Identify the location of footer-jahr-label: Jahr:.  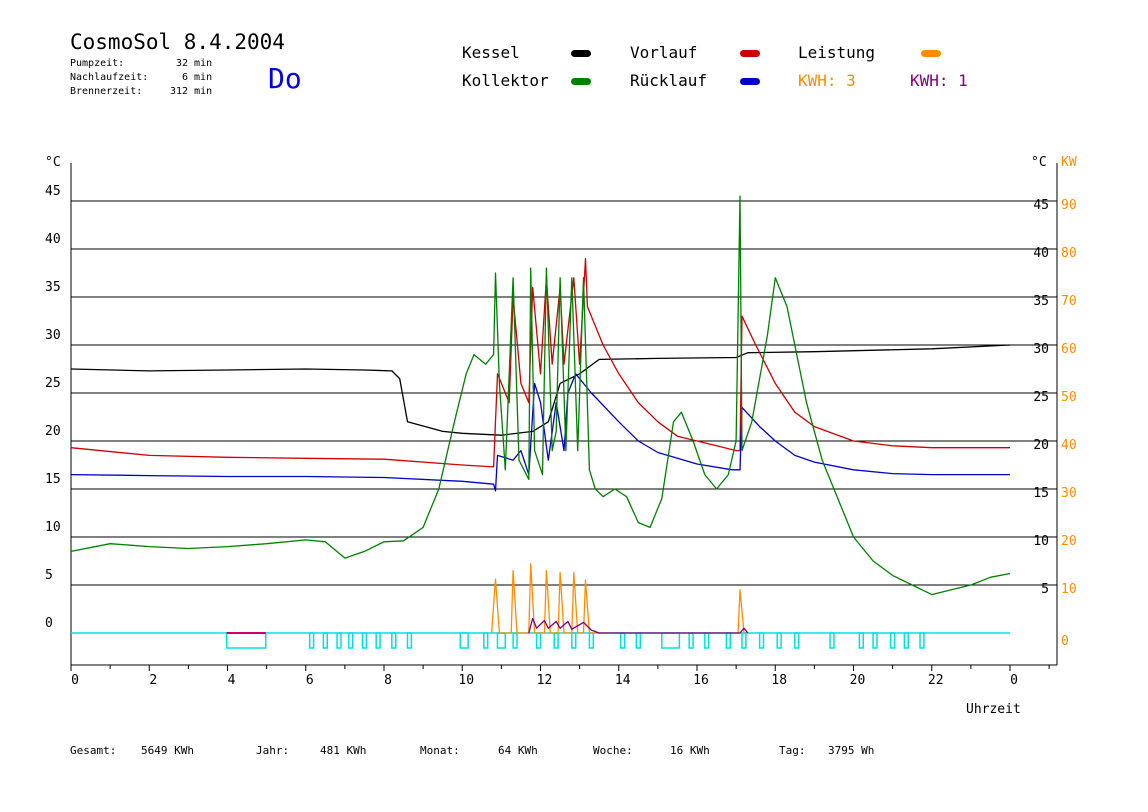
(273, 750).